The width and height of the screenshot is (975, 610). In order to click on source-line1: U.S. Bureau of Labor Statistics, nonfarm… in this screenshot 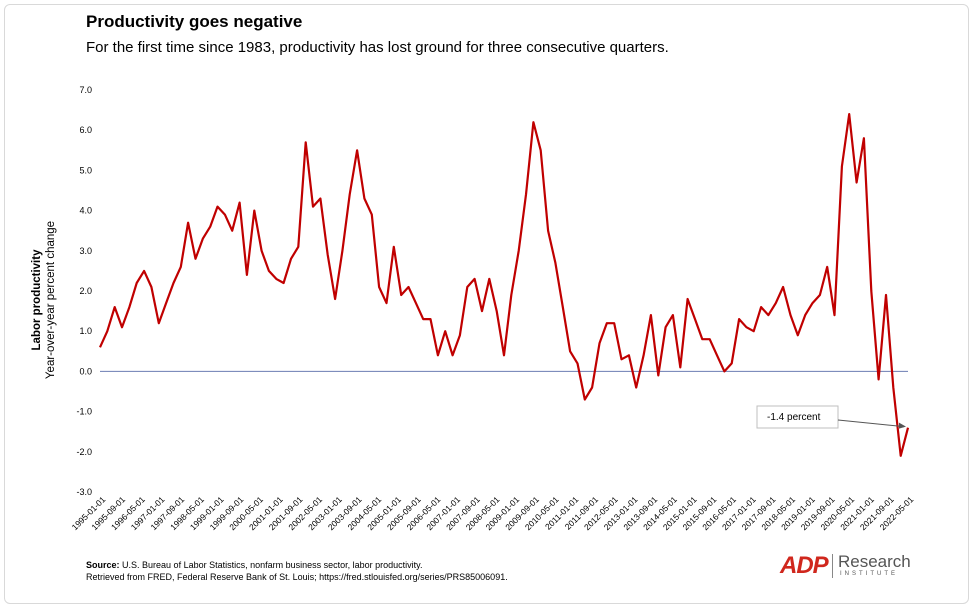, I will do `click(272, 565)`.